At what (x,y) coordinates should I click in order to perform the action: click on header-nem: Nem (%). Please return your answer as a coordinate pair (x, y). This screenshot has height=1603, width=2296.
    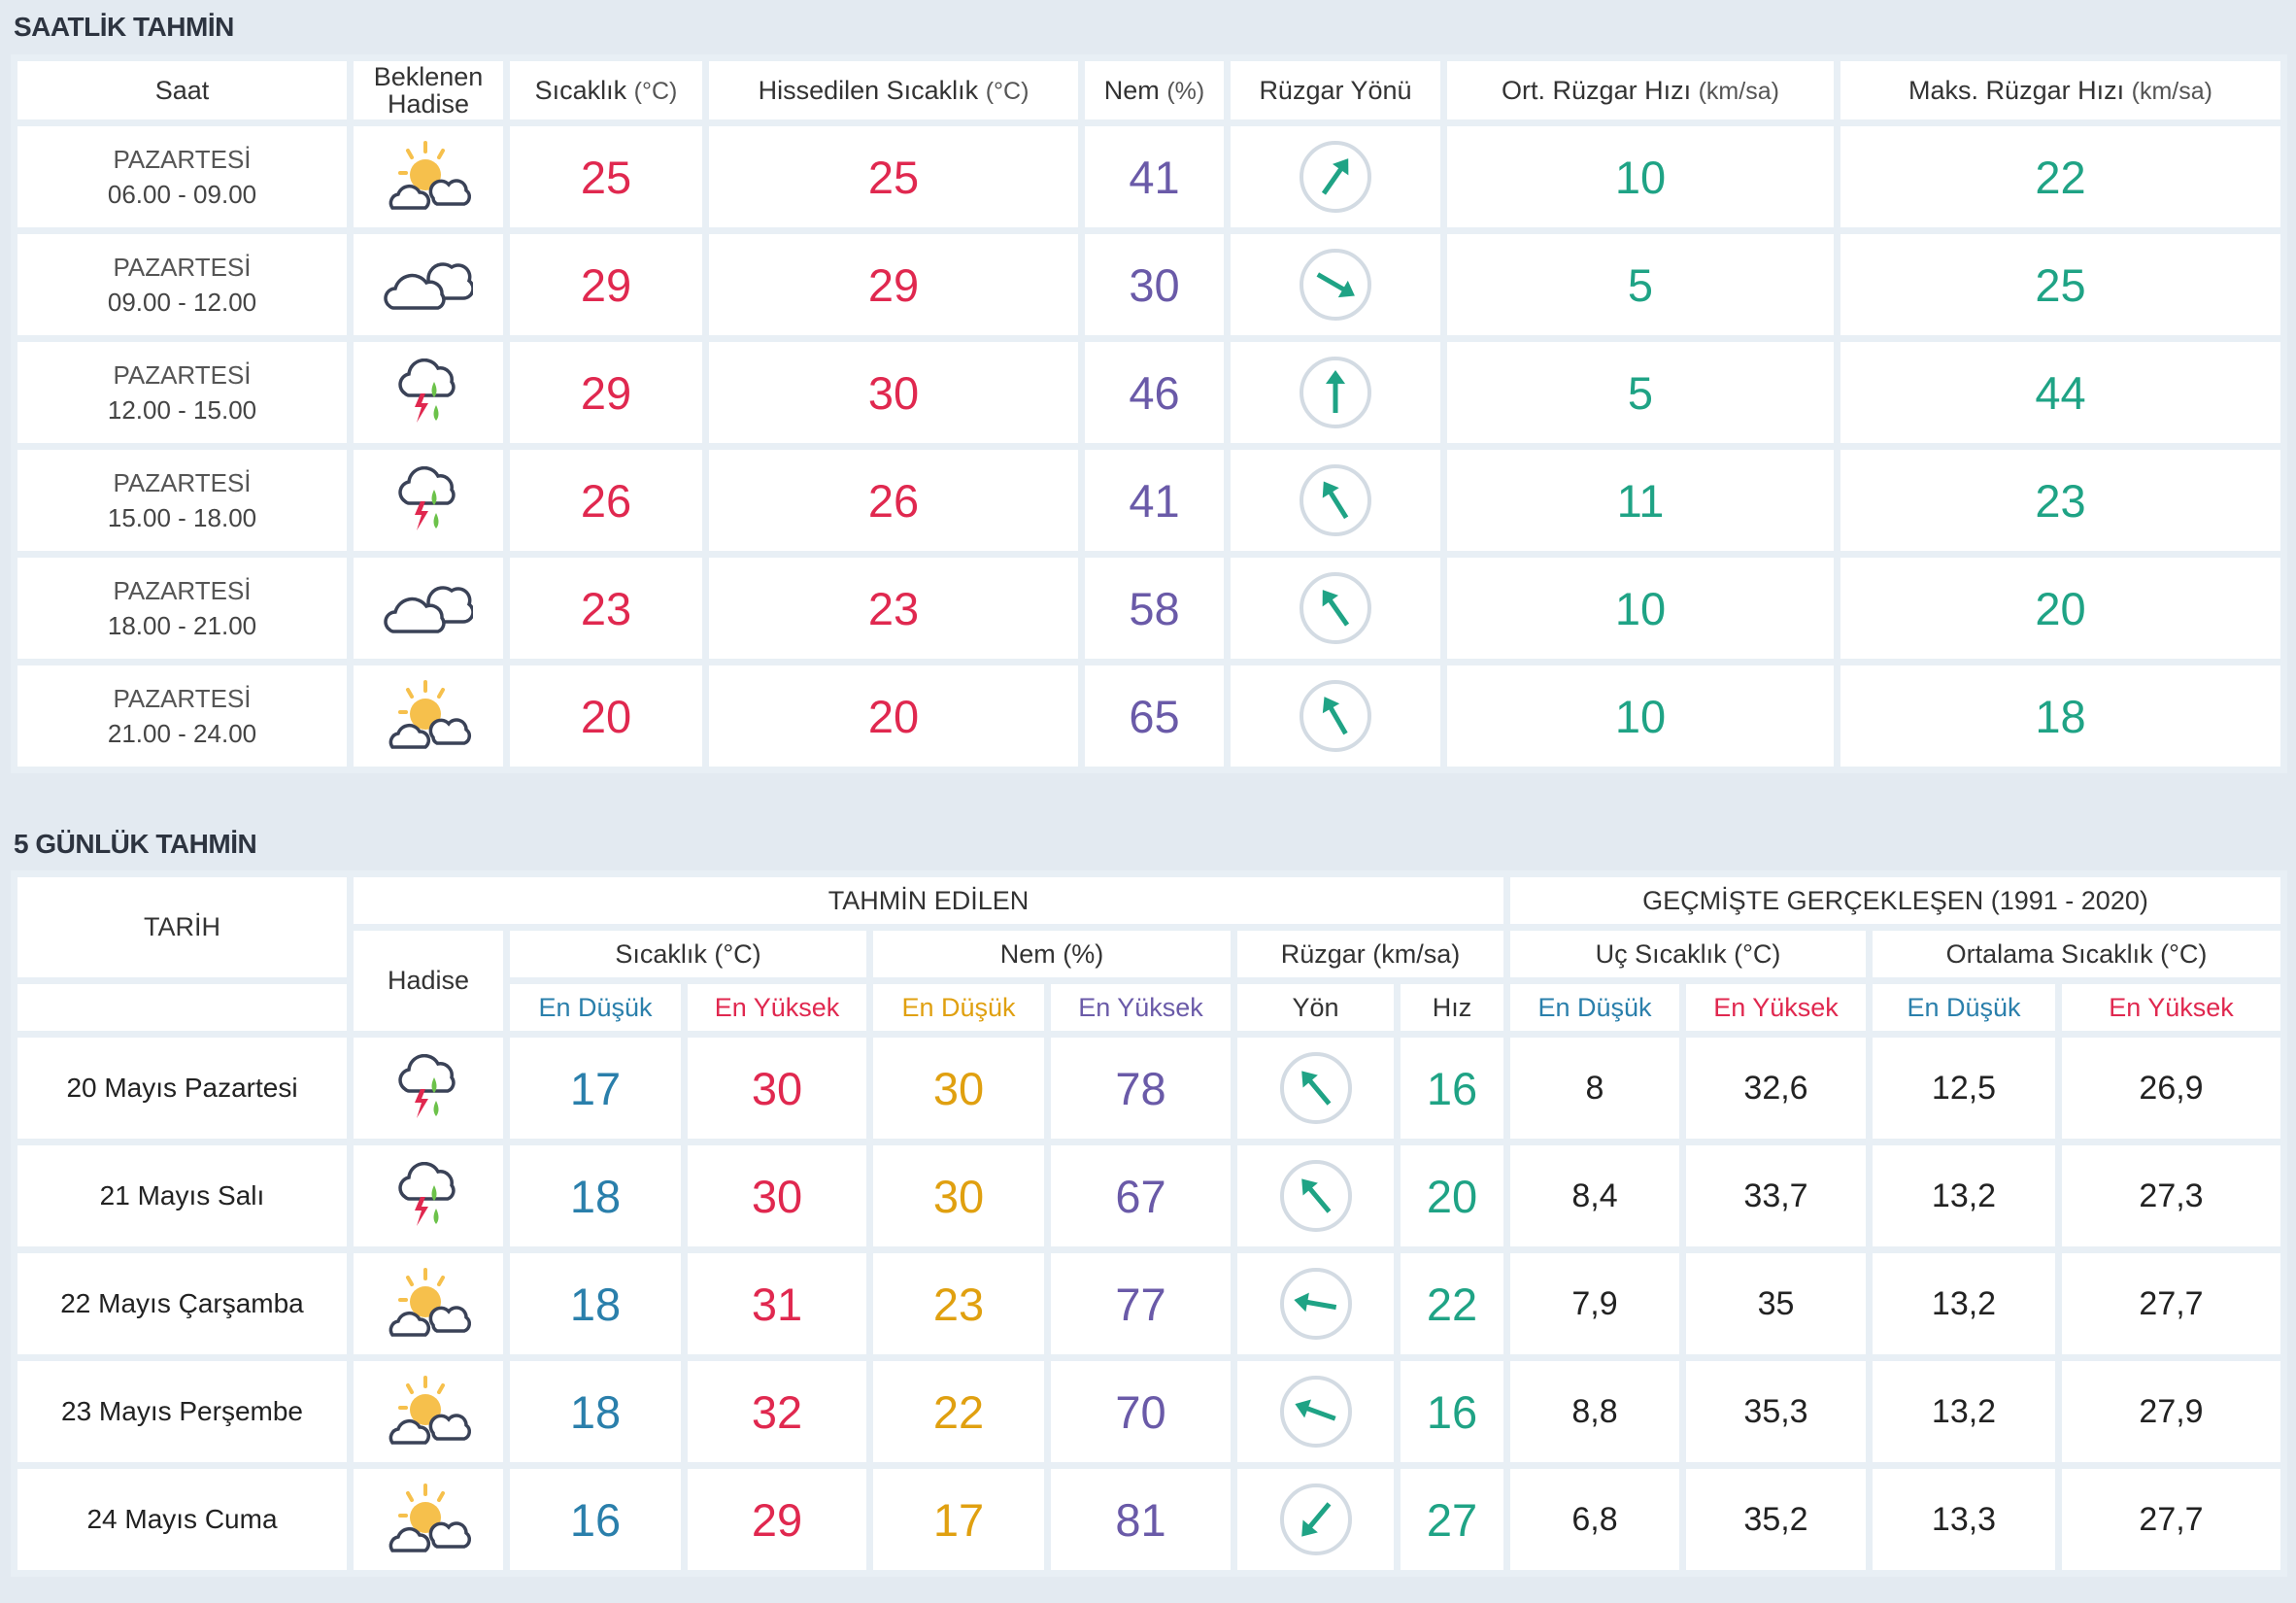
    Looking at the image, I should click on (1052, 954).